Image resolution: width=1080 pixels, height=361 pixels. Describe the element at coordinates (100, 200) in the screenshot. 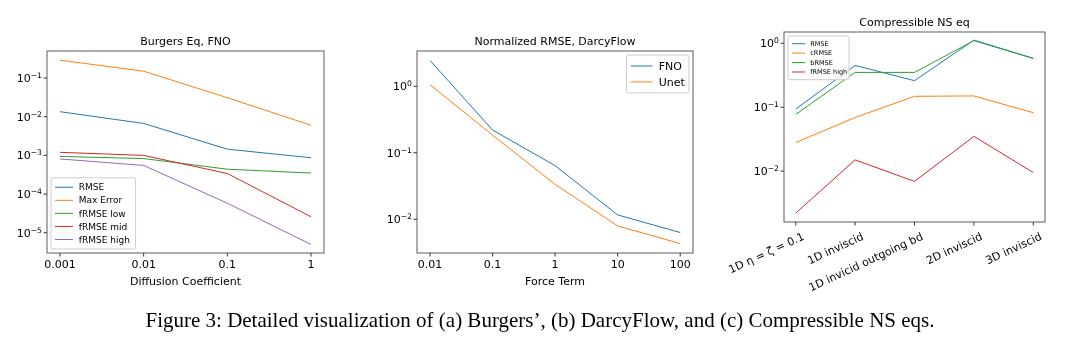

I see `legend-label: Max Error` at that location.